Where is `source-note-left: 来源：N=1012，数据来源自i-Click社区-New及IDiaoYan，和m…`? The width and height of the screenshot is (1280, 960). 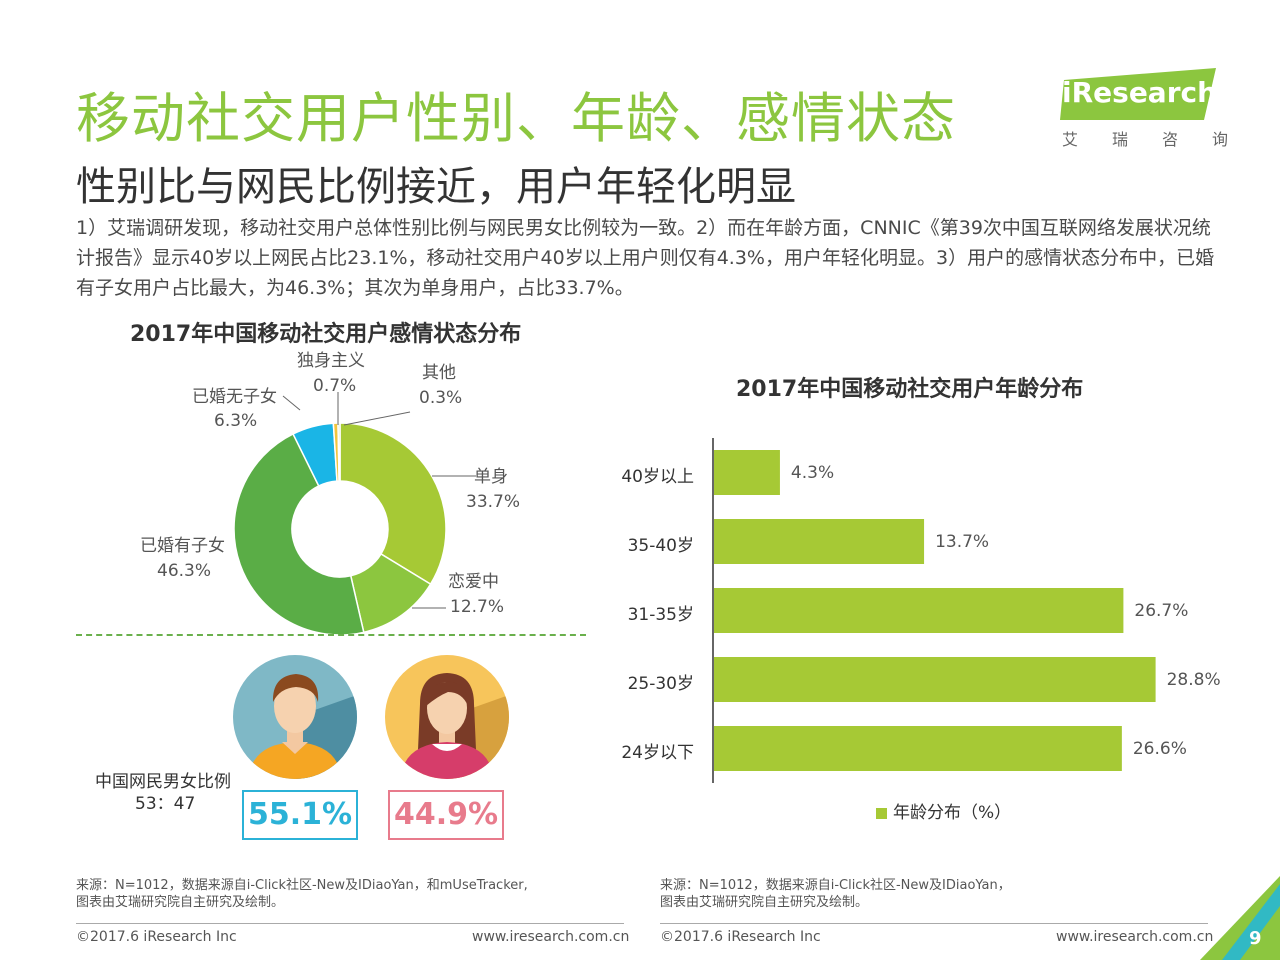 source-note-left: 来源：N=1012，数据来源自i-Click社区-New及IDiaoYan，和m… is located at coordinates (302, 894).